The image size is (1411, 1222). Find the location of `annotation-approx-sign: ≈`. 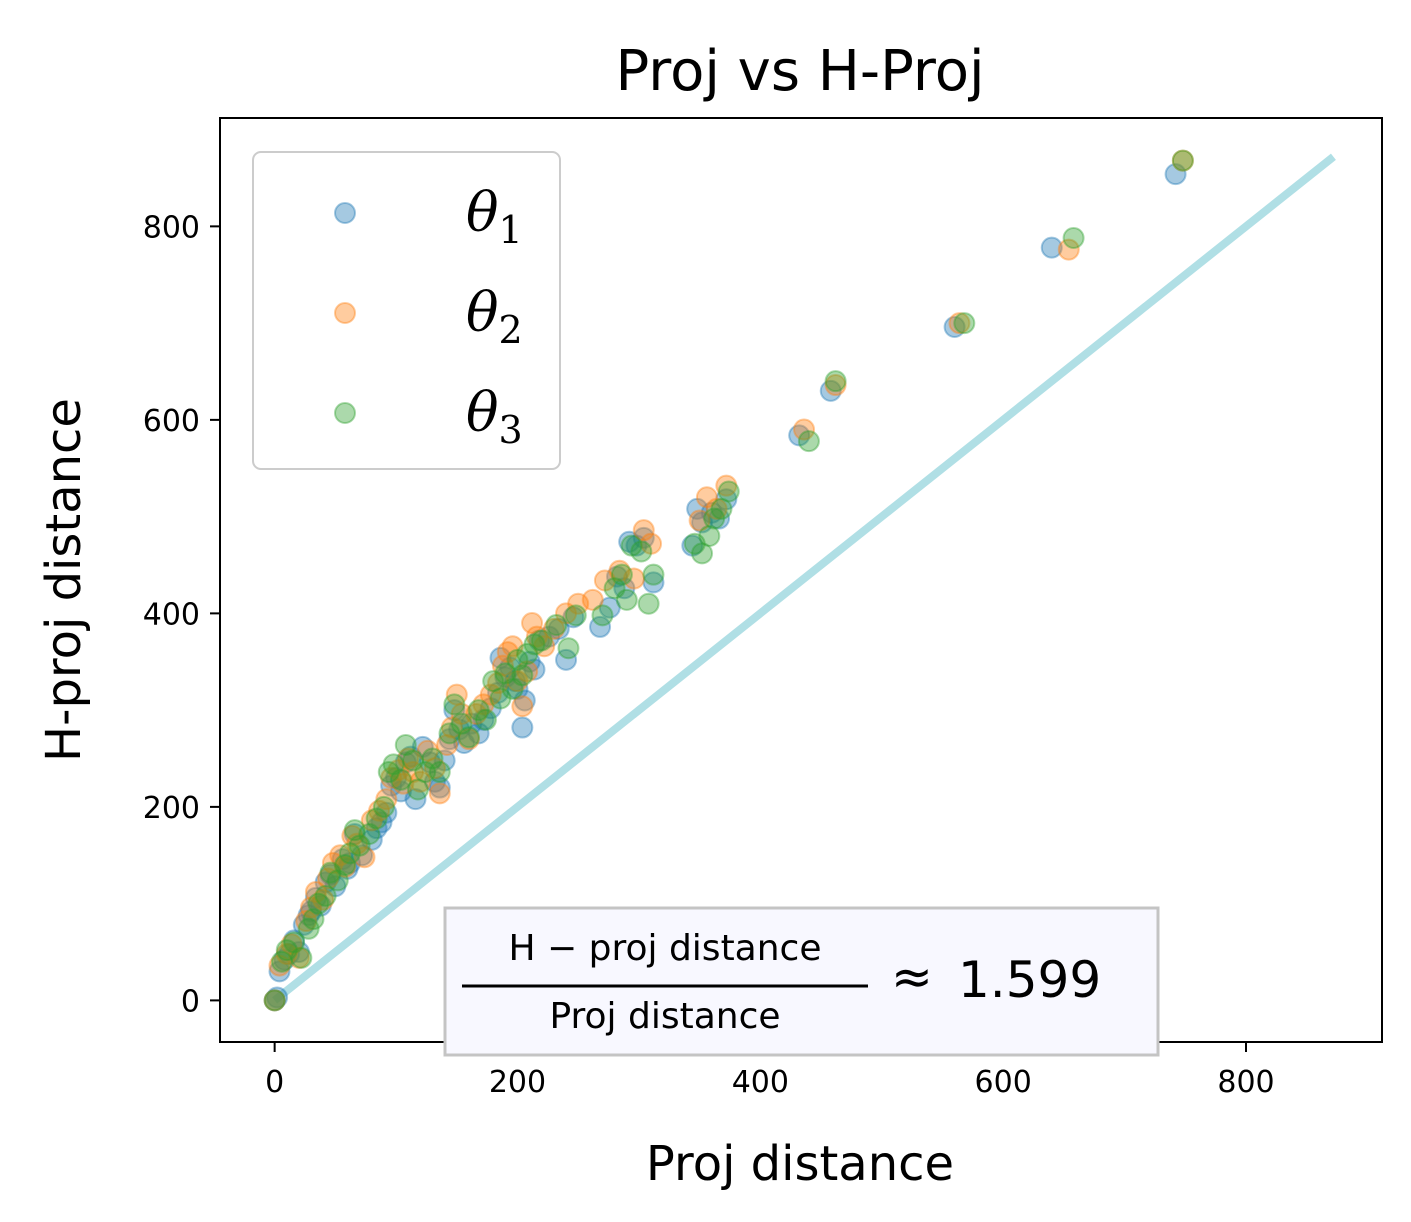

annotation-approx-sign: ≈ is located at coordinates (912, 977).